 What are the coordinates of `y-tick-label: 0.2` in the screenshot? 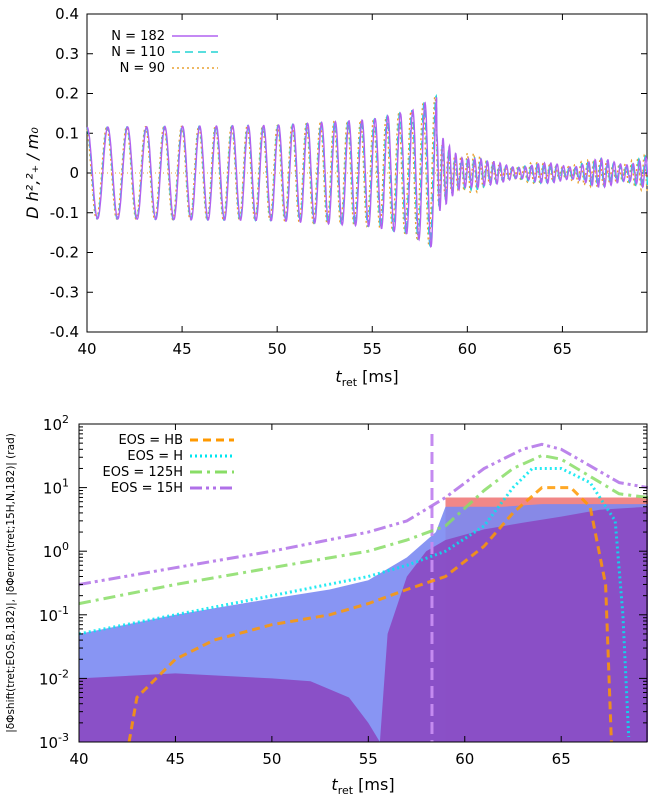 It's located at (67, 94).